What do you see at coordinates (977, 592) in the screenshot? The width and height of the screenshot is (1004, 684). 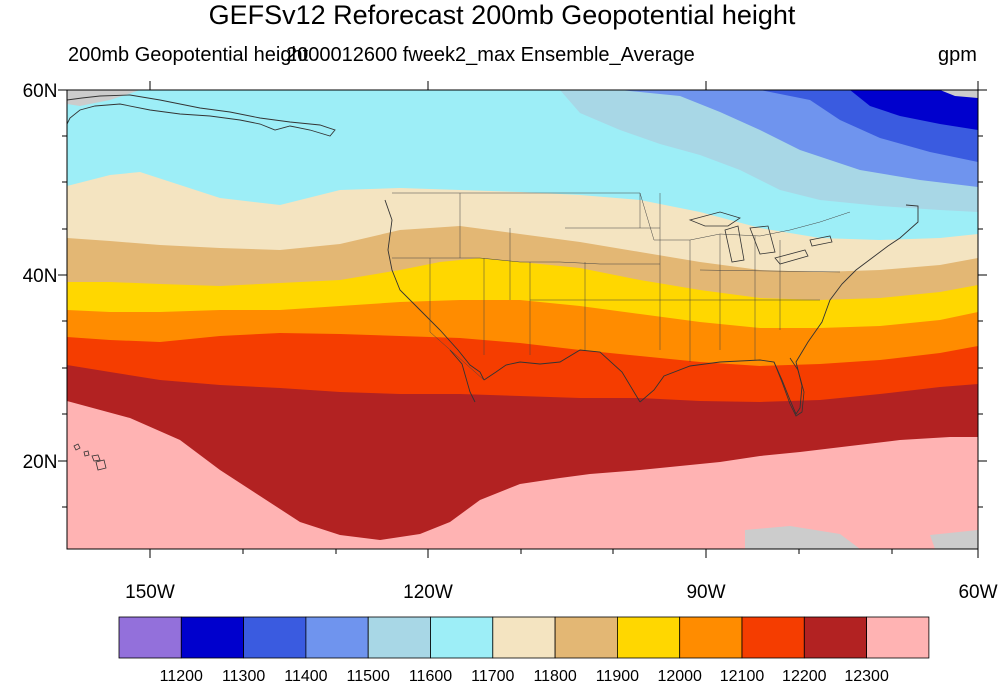 I see `lon-label-60w: 60W` at bounding box center [977, 592].